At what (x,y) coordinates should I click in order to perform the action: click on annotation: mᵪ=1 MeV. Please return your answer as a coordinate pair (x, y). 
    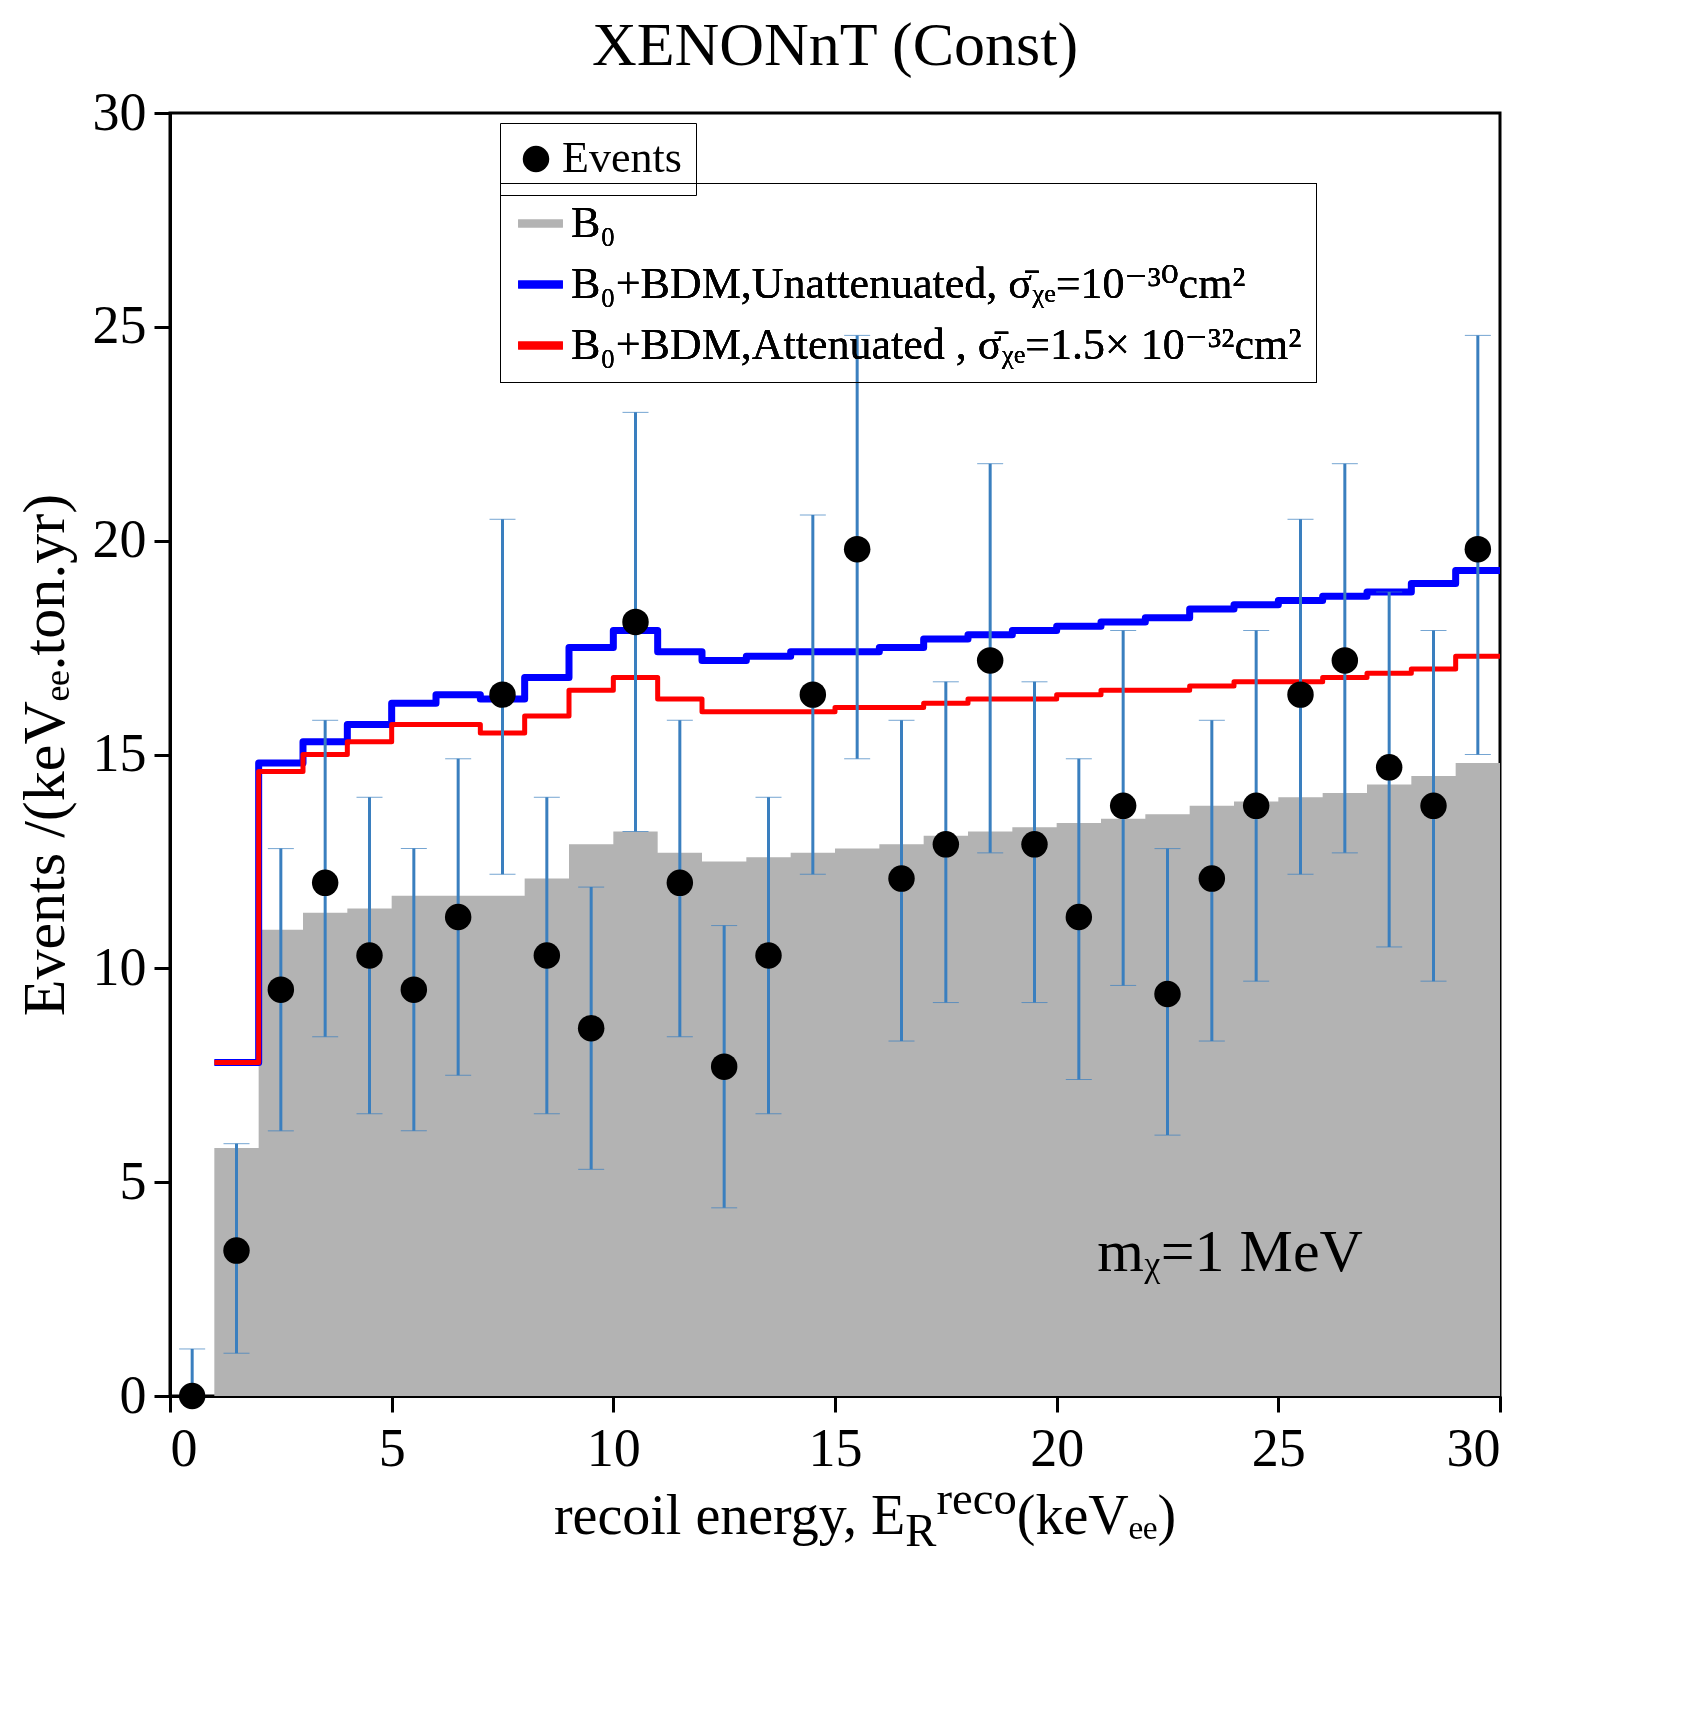
    Looking at the image, I should click on (1230, 1251).